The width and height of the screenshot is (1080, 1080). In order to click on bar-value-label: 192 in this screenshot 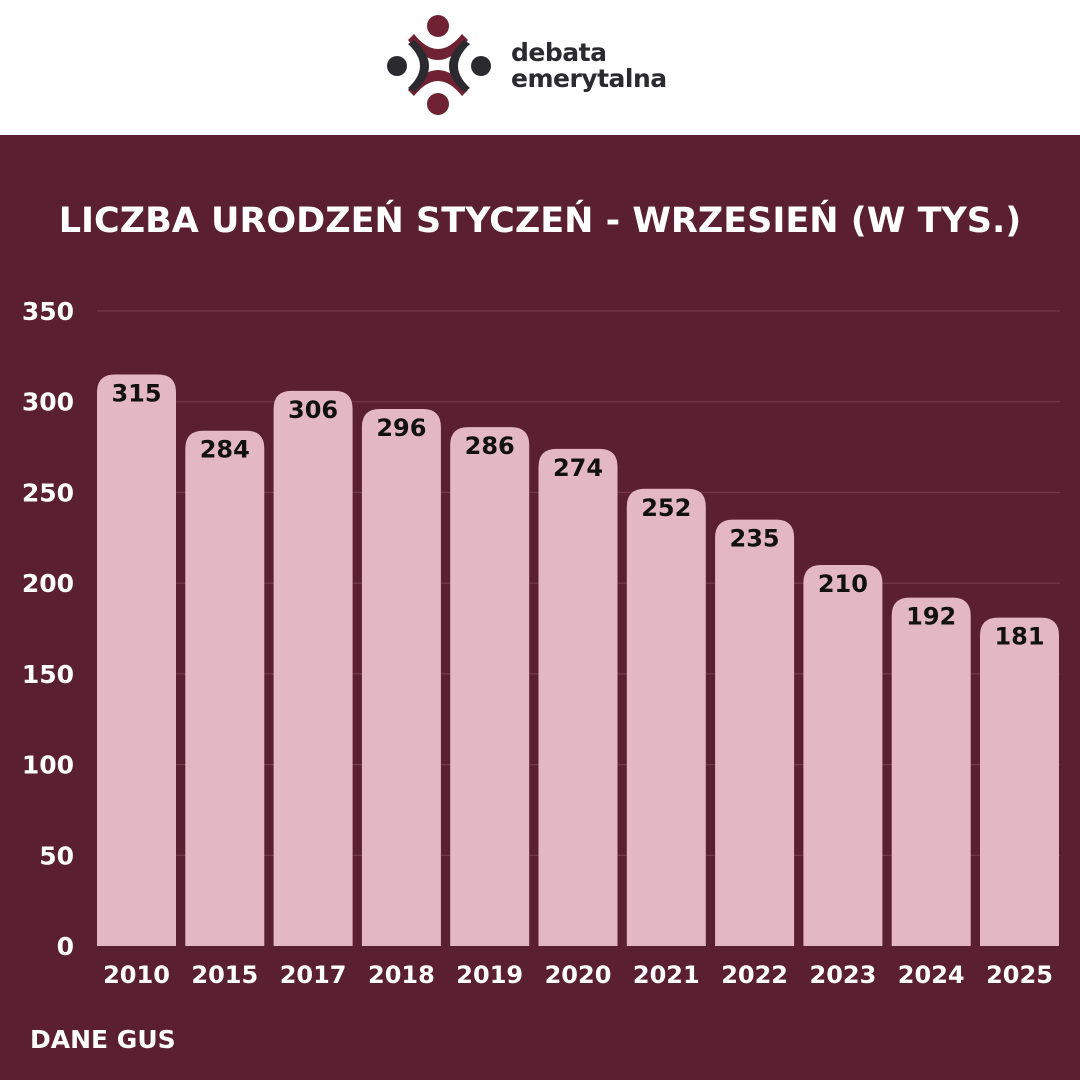, I will do `click(931, 617)`.